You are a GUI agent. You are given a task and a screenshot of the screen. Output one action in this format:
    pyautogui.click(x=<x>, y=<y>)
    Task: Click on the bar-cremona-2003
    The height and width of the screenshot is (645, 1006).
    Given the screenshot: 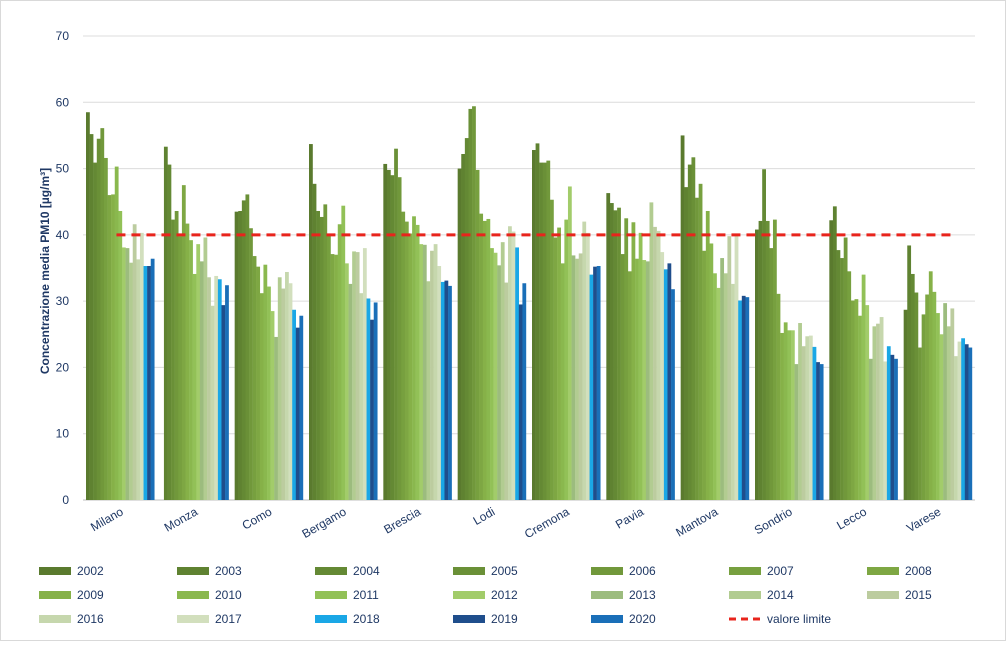 What is the action you would take?
    pyautogui.click(x=537, y=321)
    